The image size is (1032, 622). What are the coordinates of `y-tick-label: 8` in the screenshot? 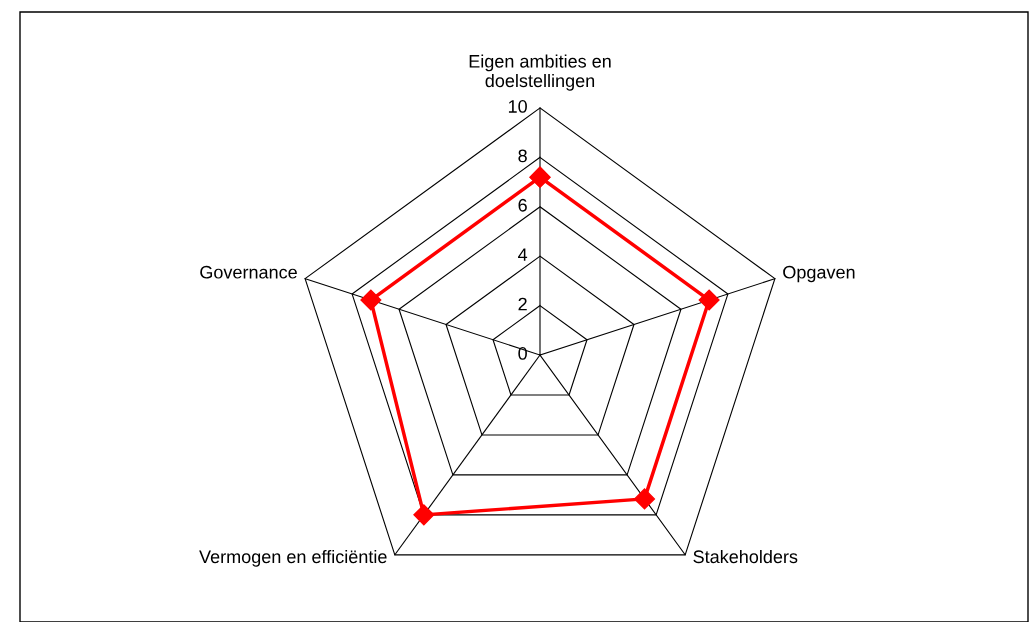 It's located at (522, 156).